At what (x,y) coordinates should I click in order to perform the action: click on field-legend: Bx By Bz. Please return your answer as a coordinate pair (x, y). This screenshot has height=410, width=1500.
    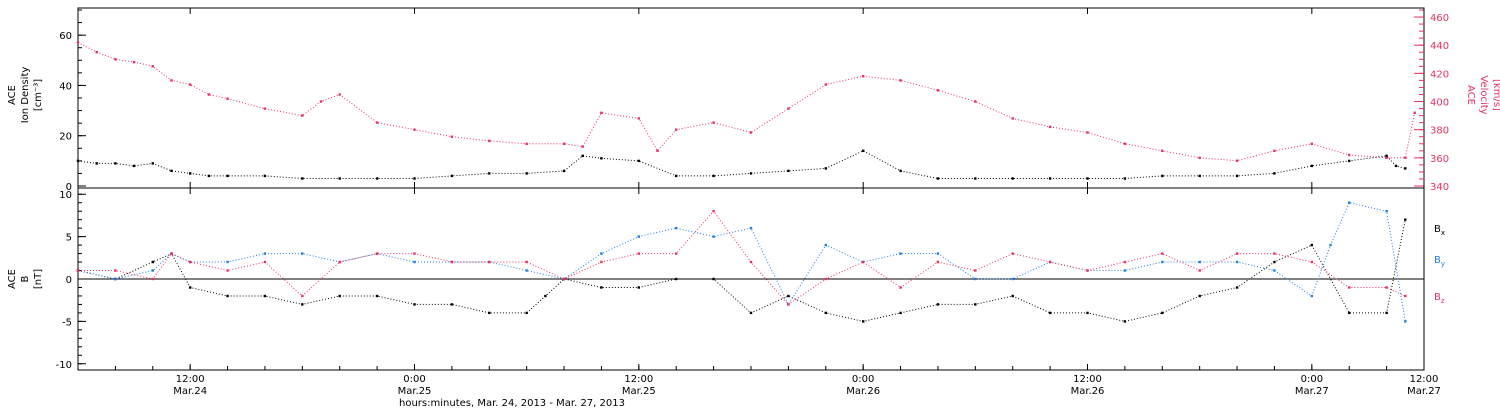
    Looking at the image, I should click on (1439, 264).